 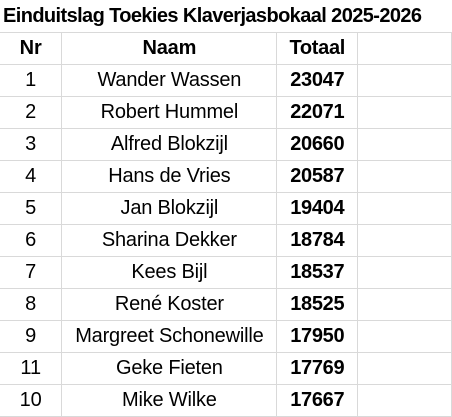 I want to click on table-row: 8 René Koster 18525, so click(x=226, y=304).